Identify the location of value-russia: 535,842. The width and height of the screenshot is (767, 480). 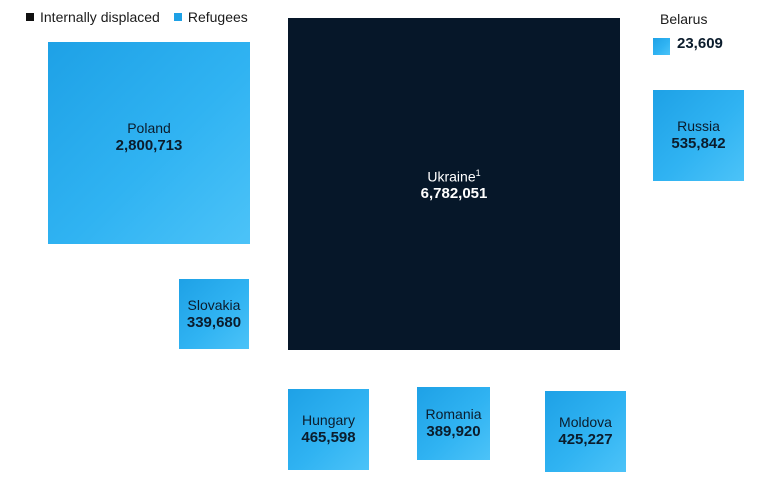
(698, 143).